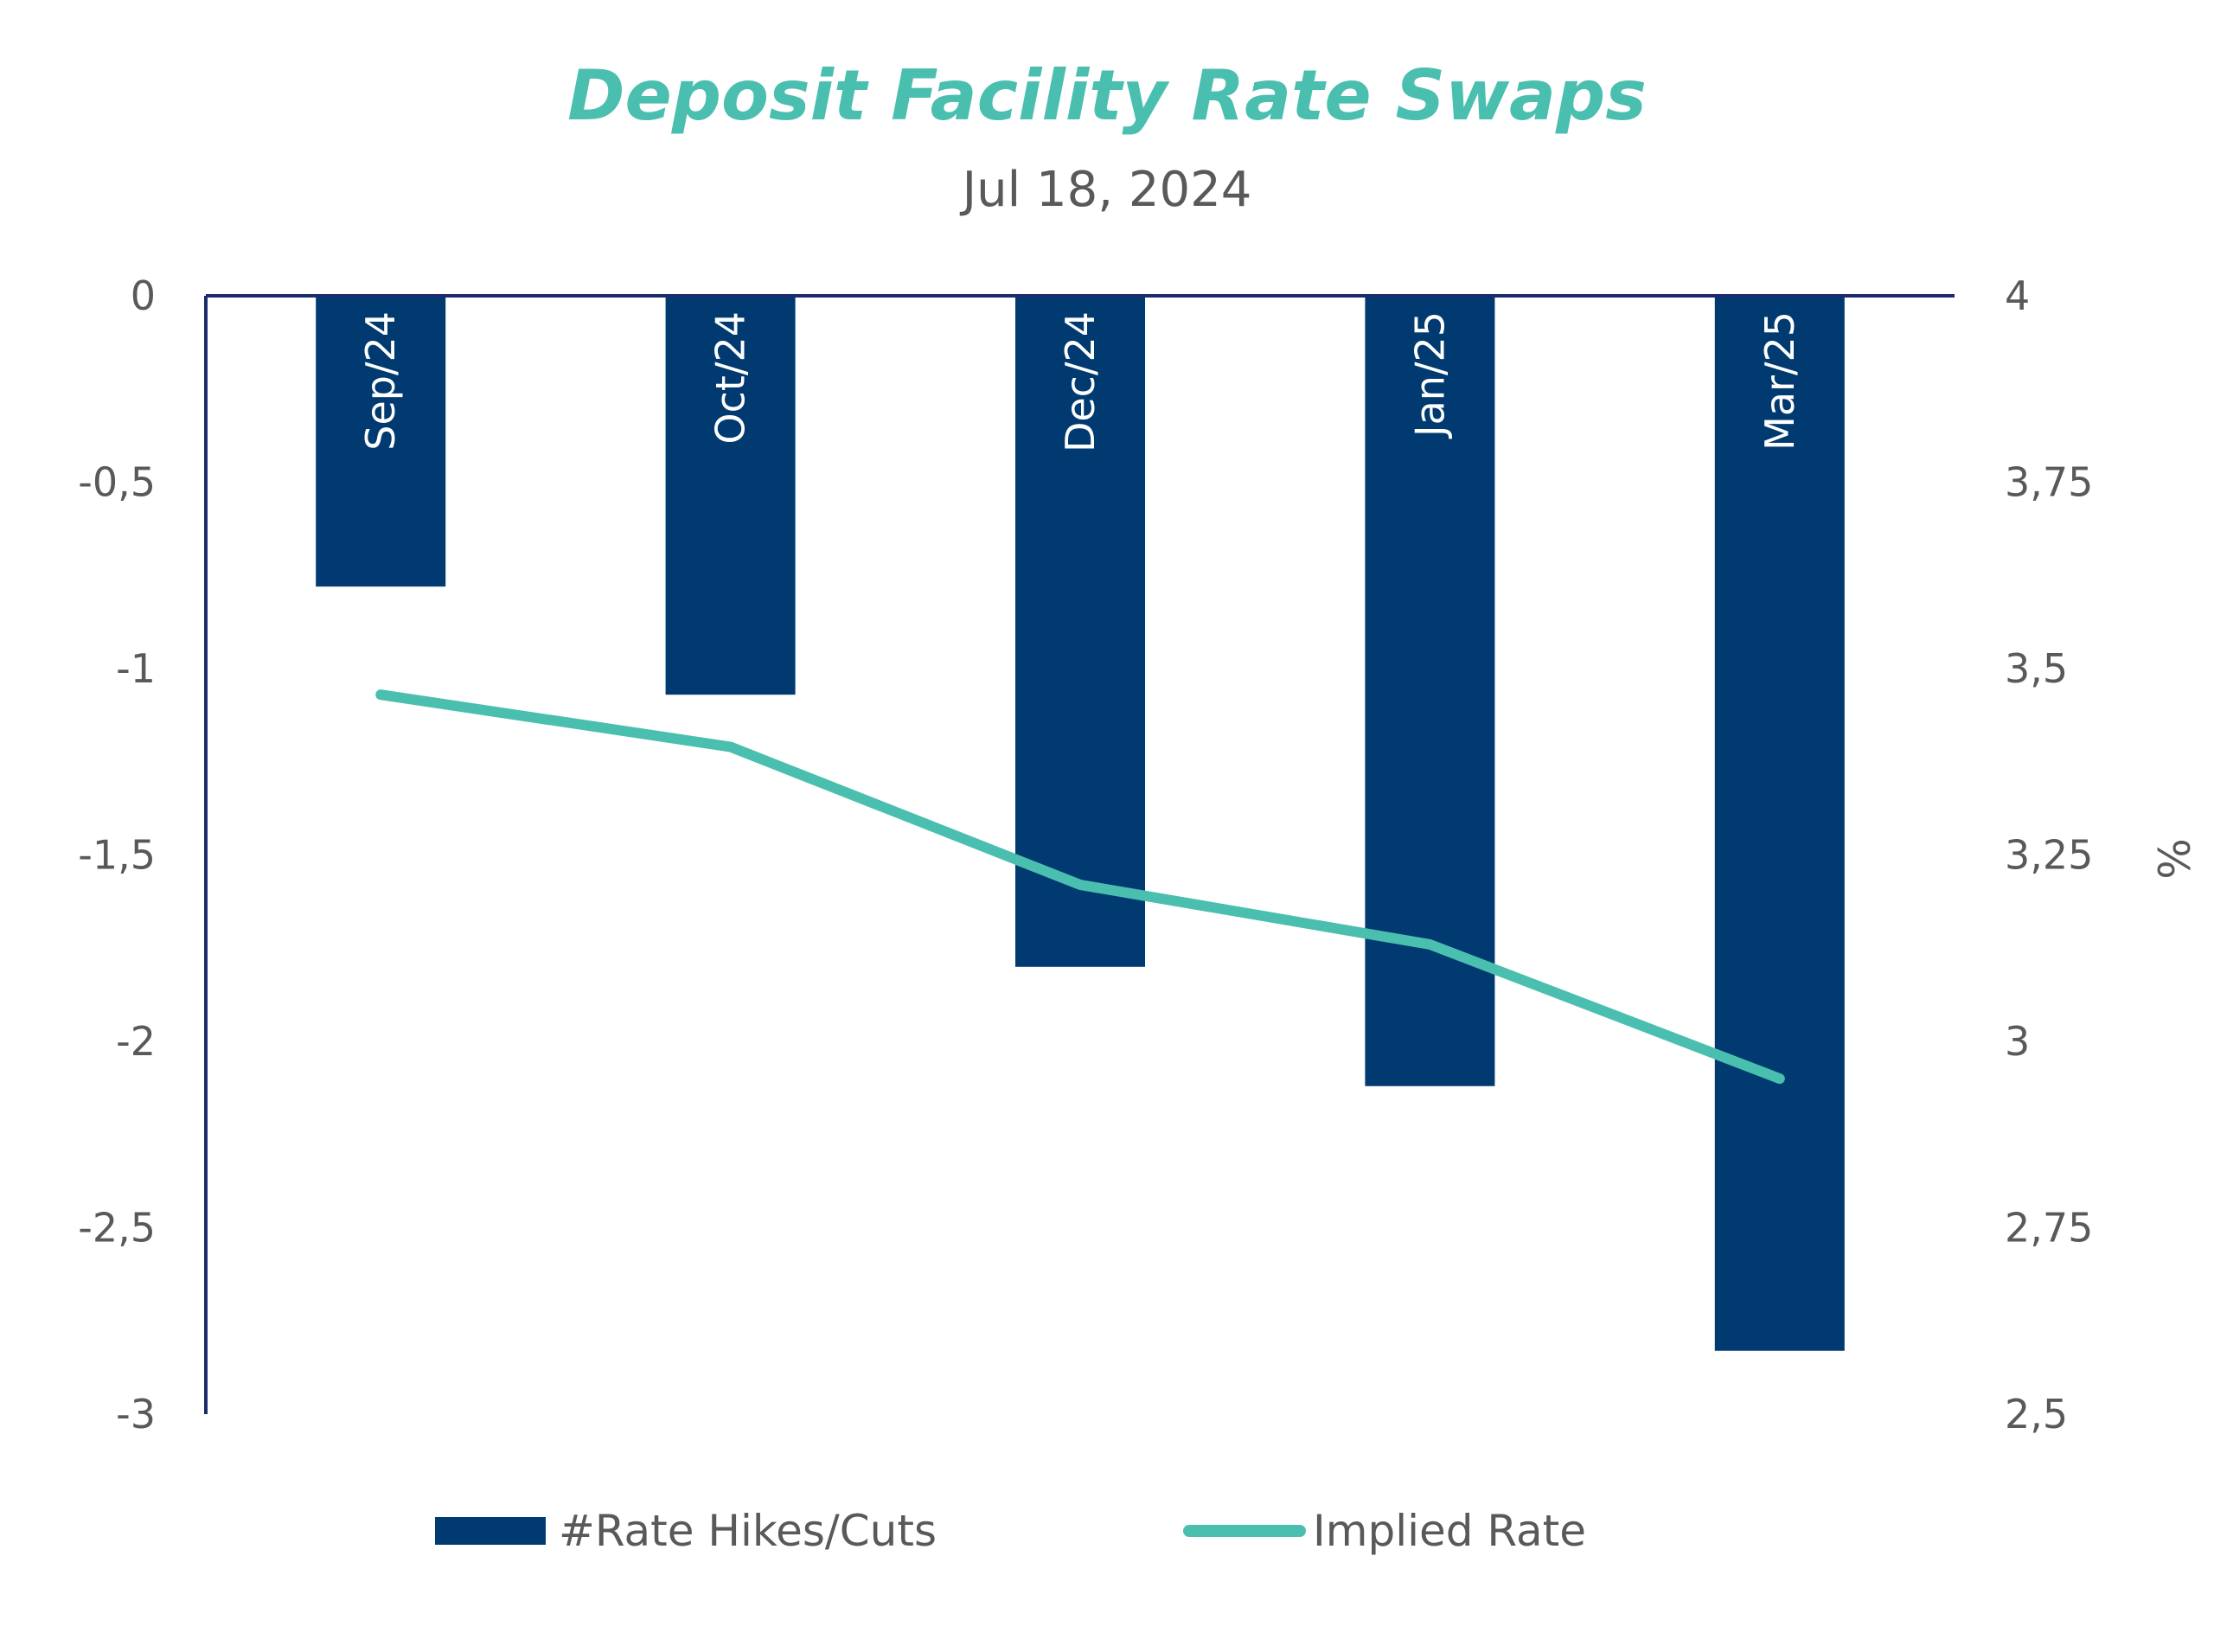  What do you see at coordinates (2049, 482) in the screenshot?
I see `right-tick-label: 3,75` at bounding box center [2049, 482].